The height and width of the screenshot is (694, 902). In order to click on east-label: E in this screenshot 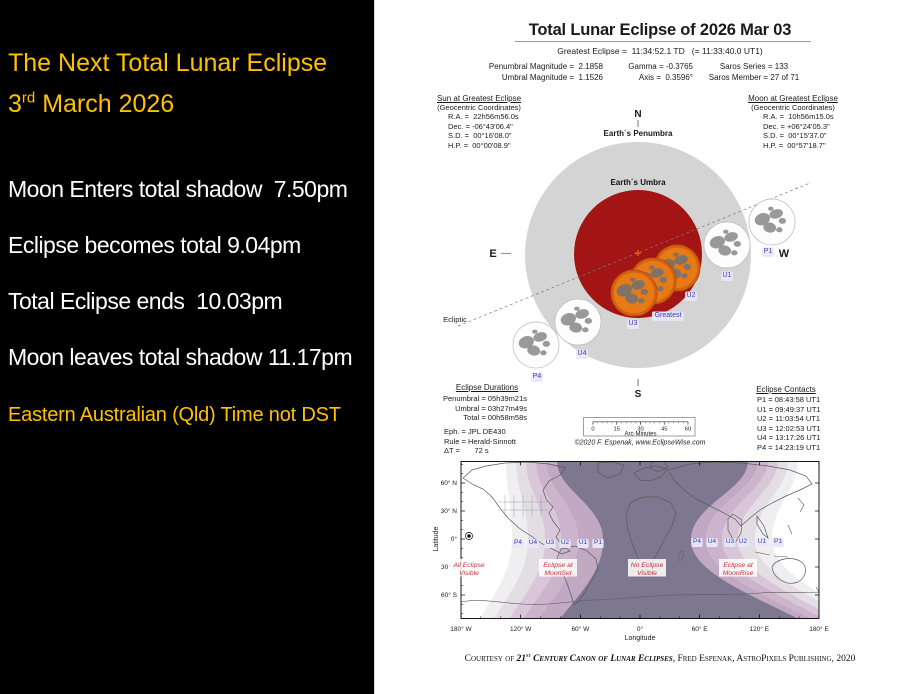, I will do `click(492, 254)`.